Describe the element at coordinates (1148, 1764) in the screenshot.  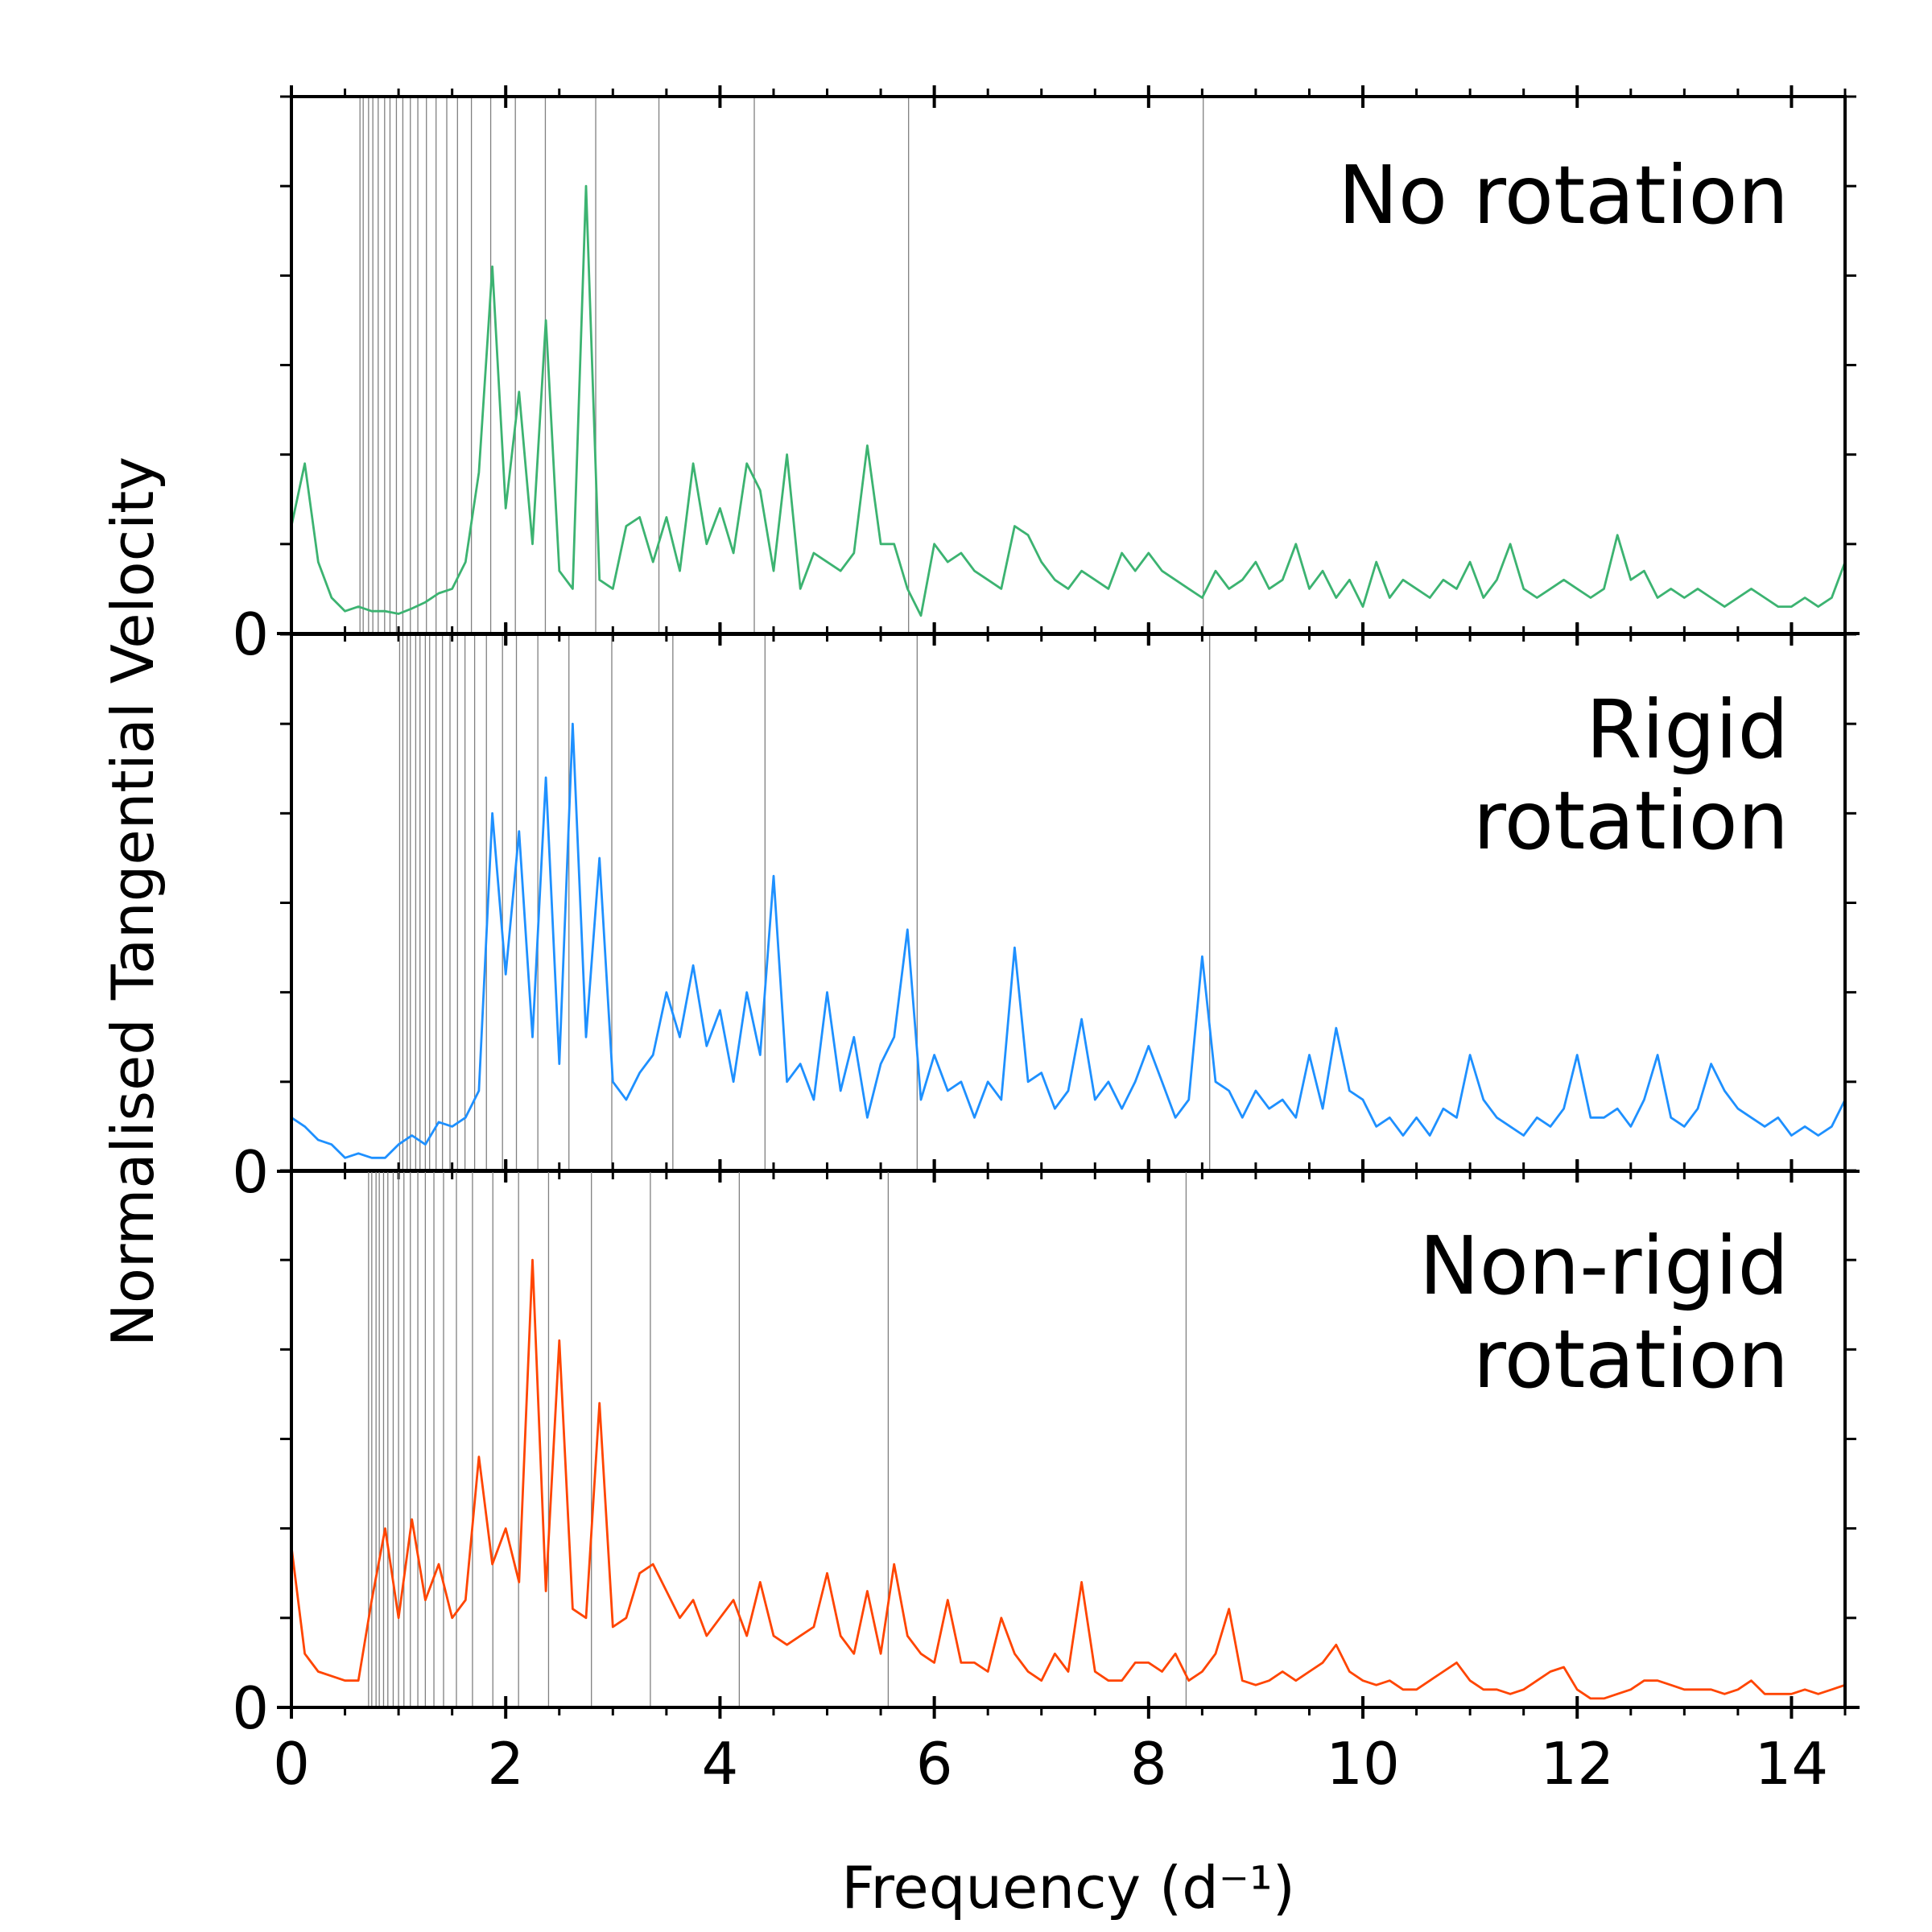
I see `x-tick-label: 8` at that location.